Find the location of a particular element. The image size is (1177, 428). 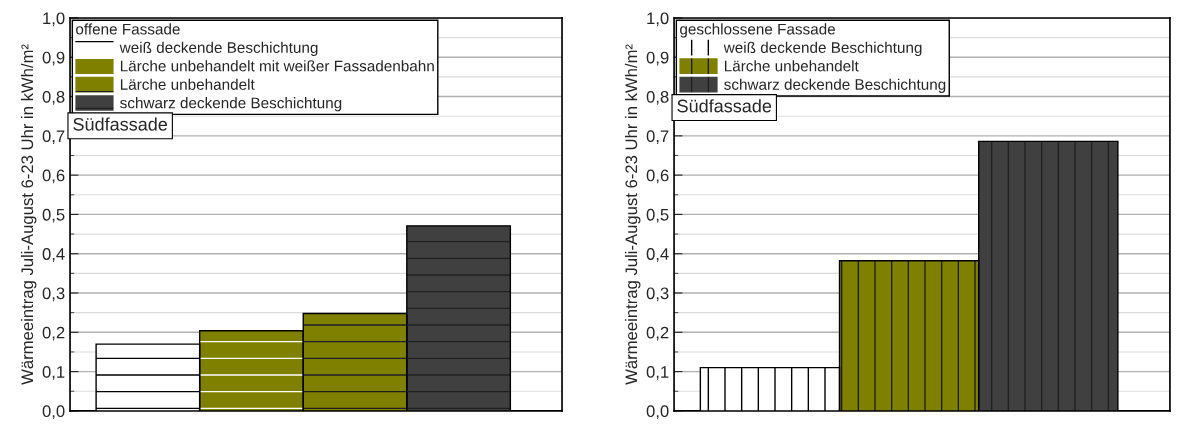

legend-title: geschlossene Fassade is located at coordinates (758, 30).